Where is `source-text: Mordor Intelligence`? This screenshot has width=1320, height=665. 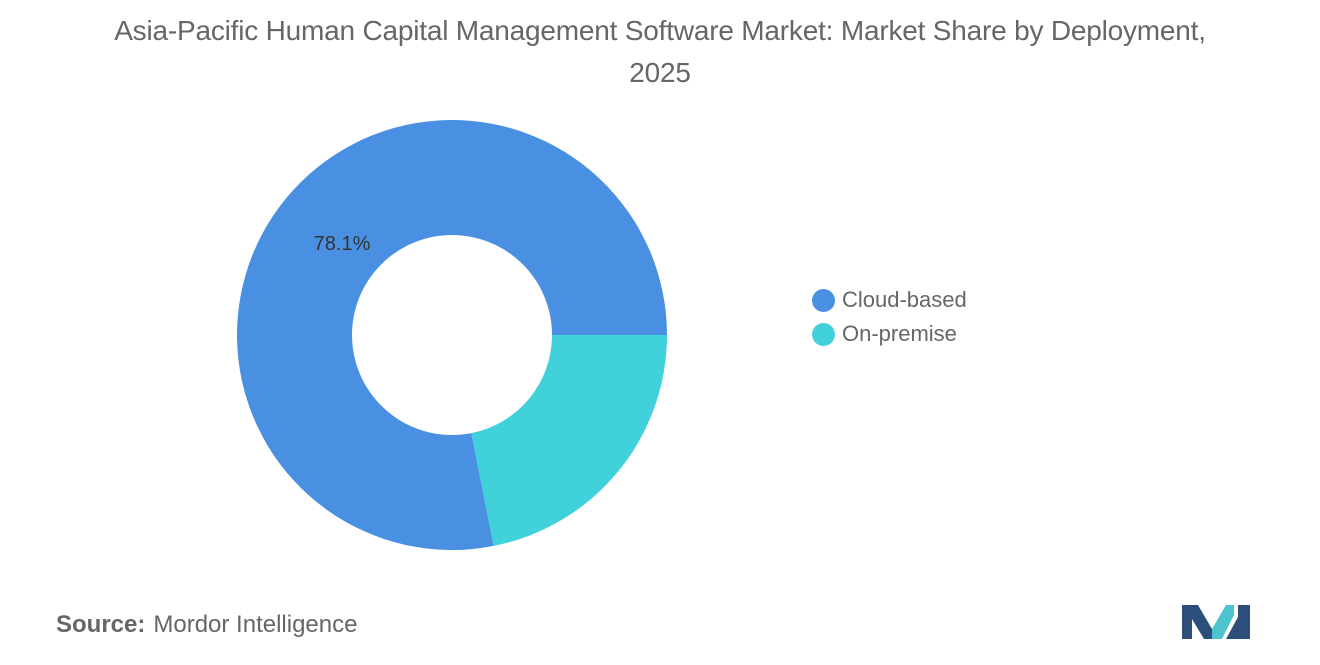 source-text: Mordor Intelligence is located at coordinates (255, 624).